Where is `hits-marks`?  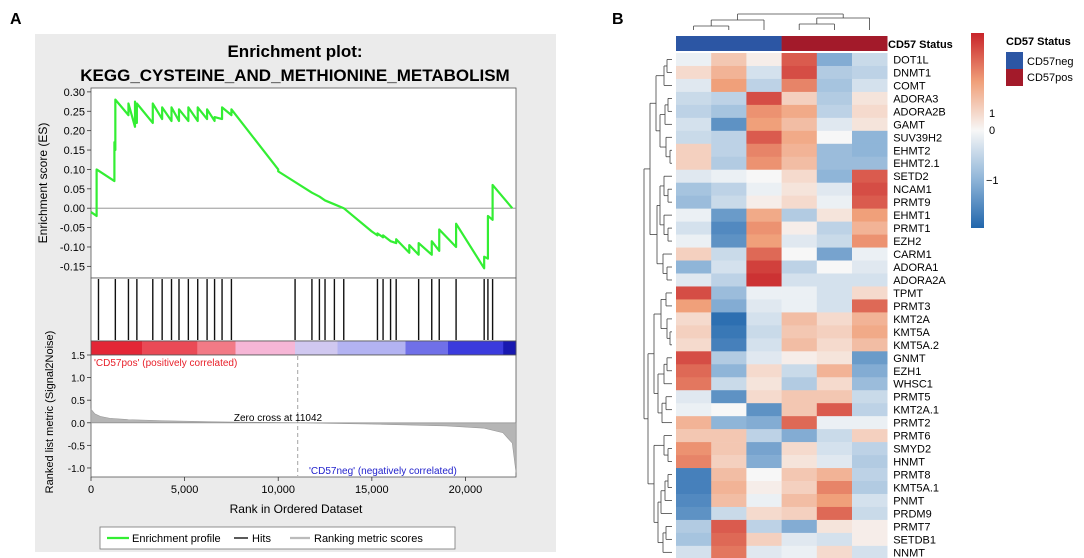
hits-marks is located at coordinates (295, 309).